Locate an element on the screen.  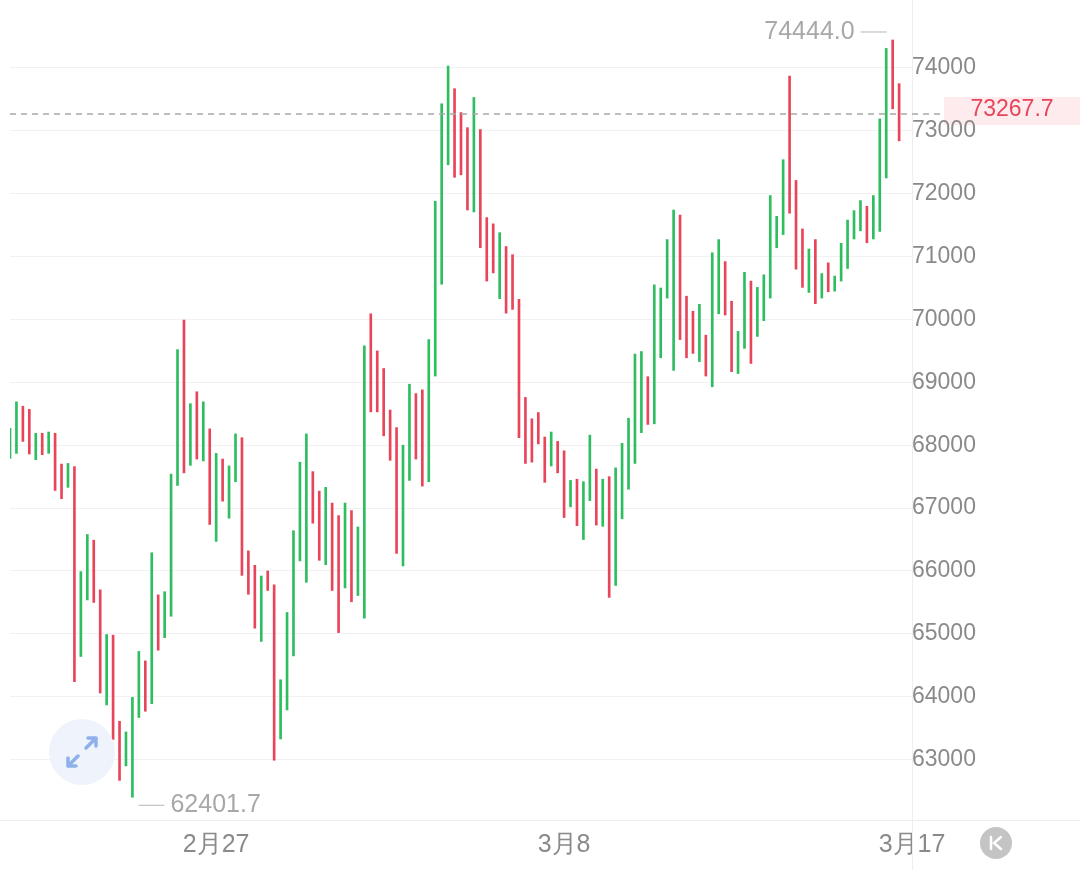
y-tick-label: 65000 is located at coordinates (943, 632).